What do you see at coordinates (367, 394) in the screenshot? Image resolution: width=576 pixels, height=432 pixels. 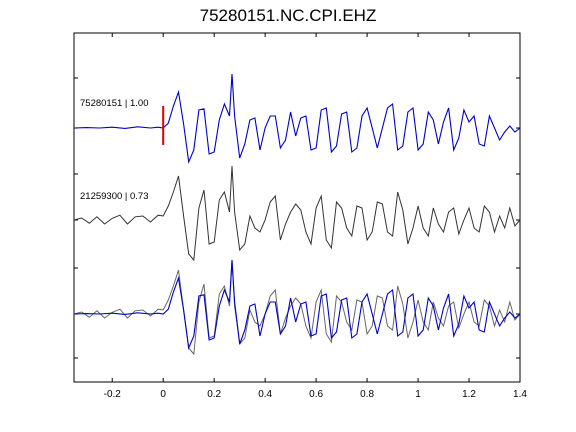 I see `x-tick-label: 0.8` at bounding box center [367, 394].